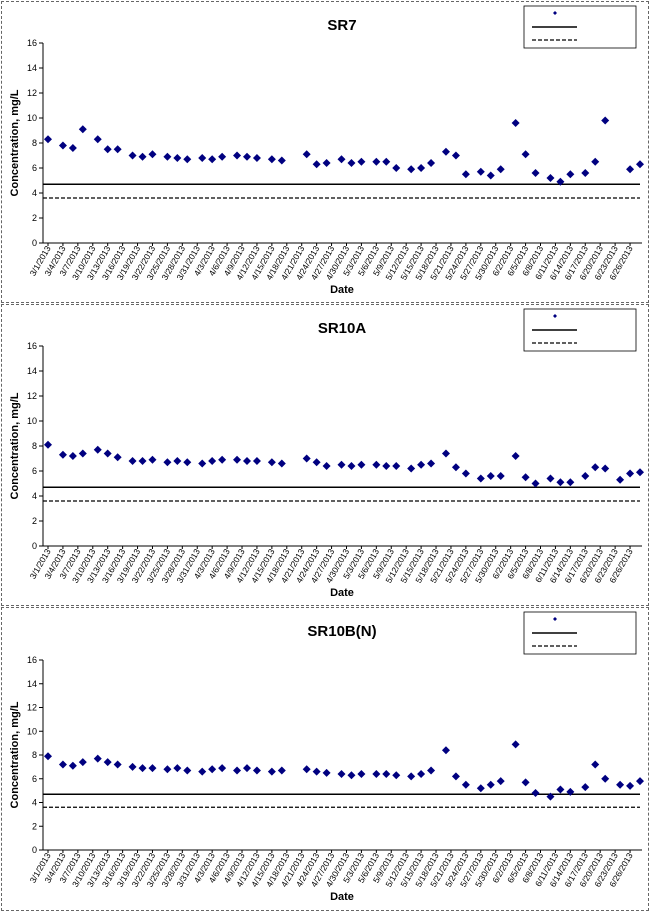 The image size is (652, 912). Describe the element at coordinates (341, 631) in the screenshot. I see `chart-title: SR10B(N)` at that location.